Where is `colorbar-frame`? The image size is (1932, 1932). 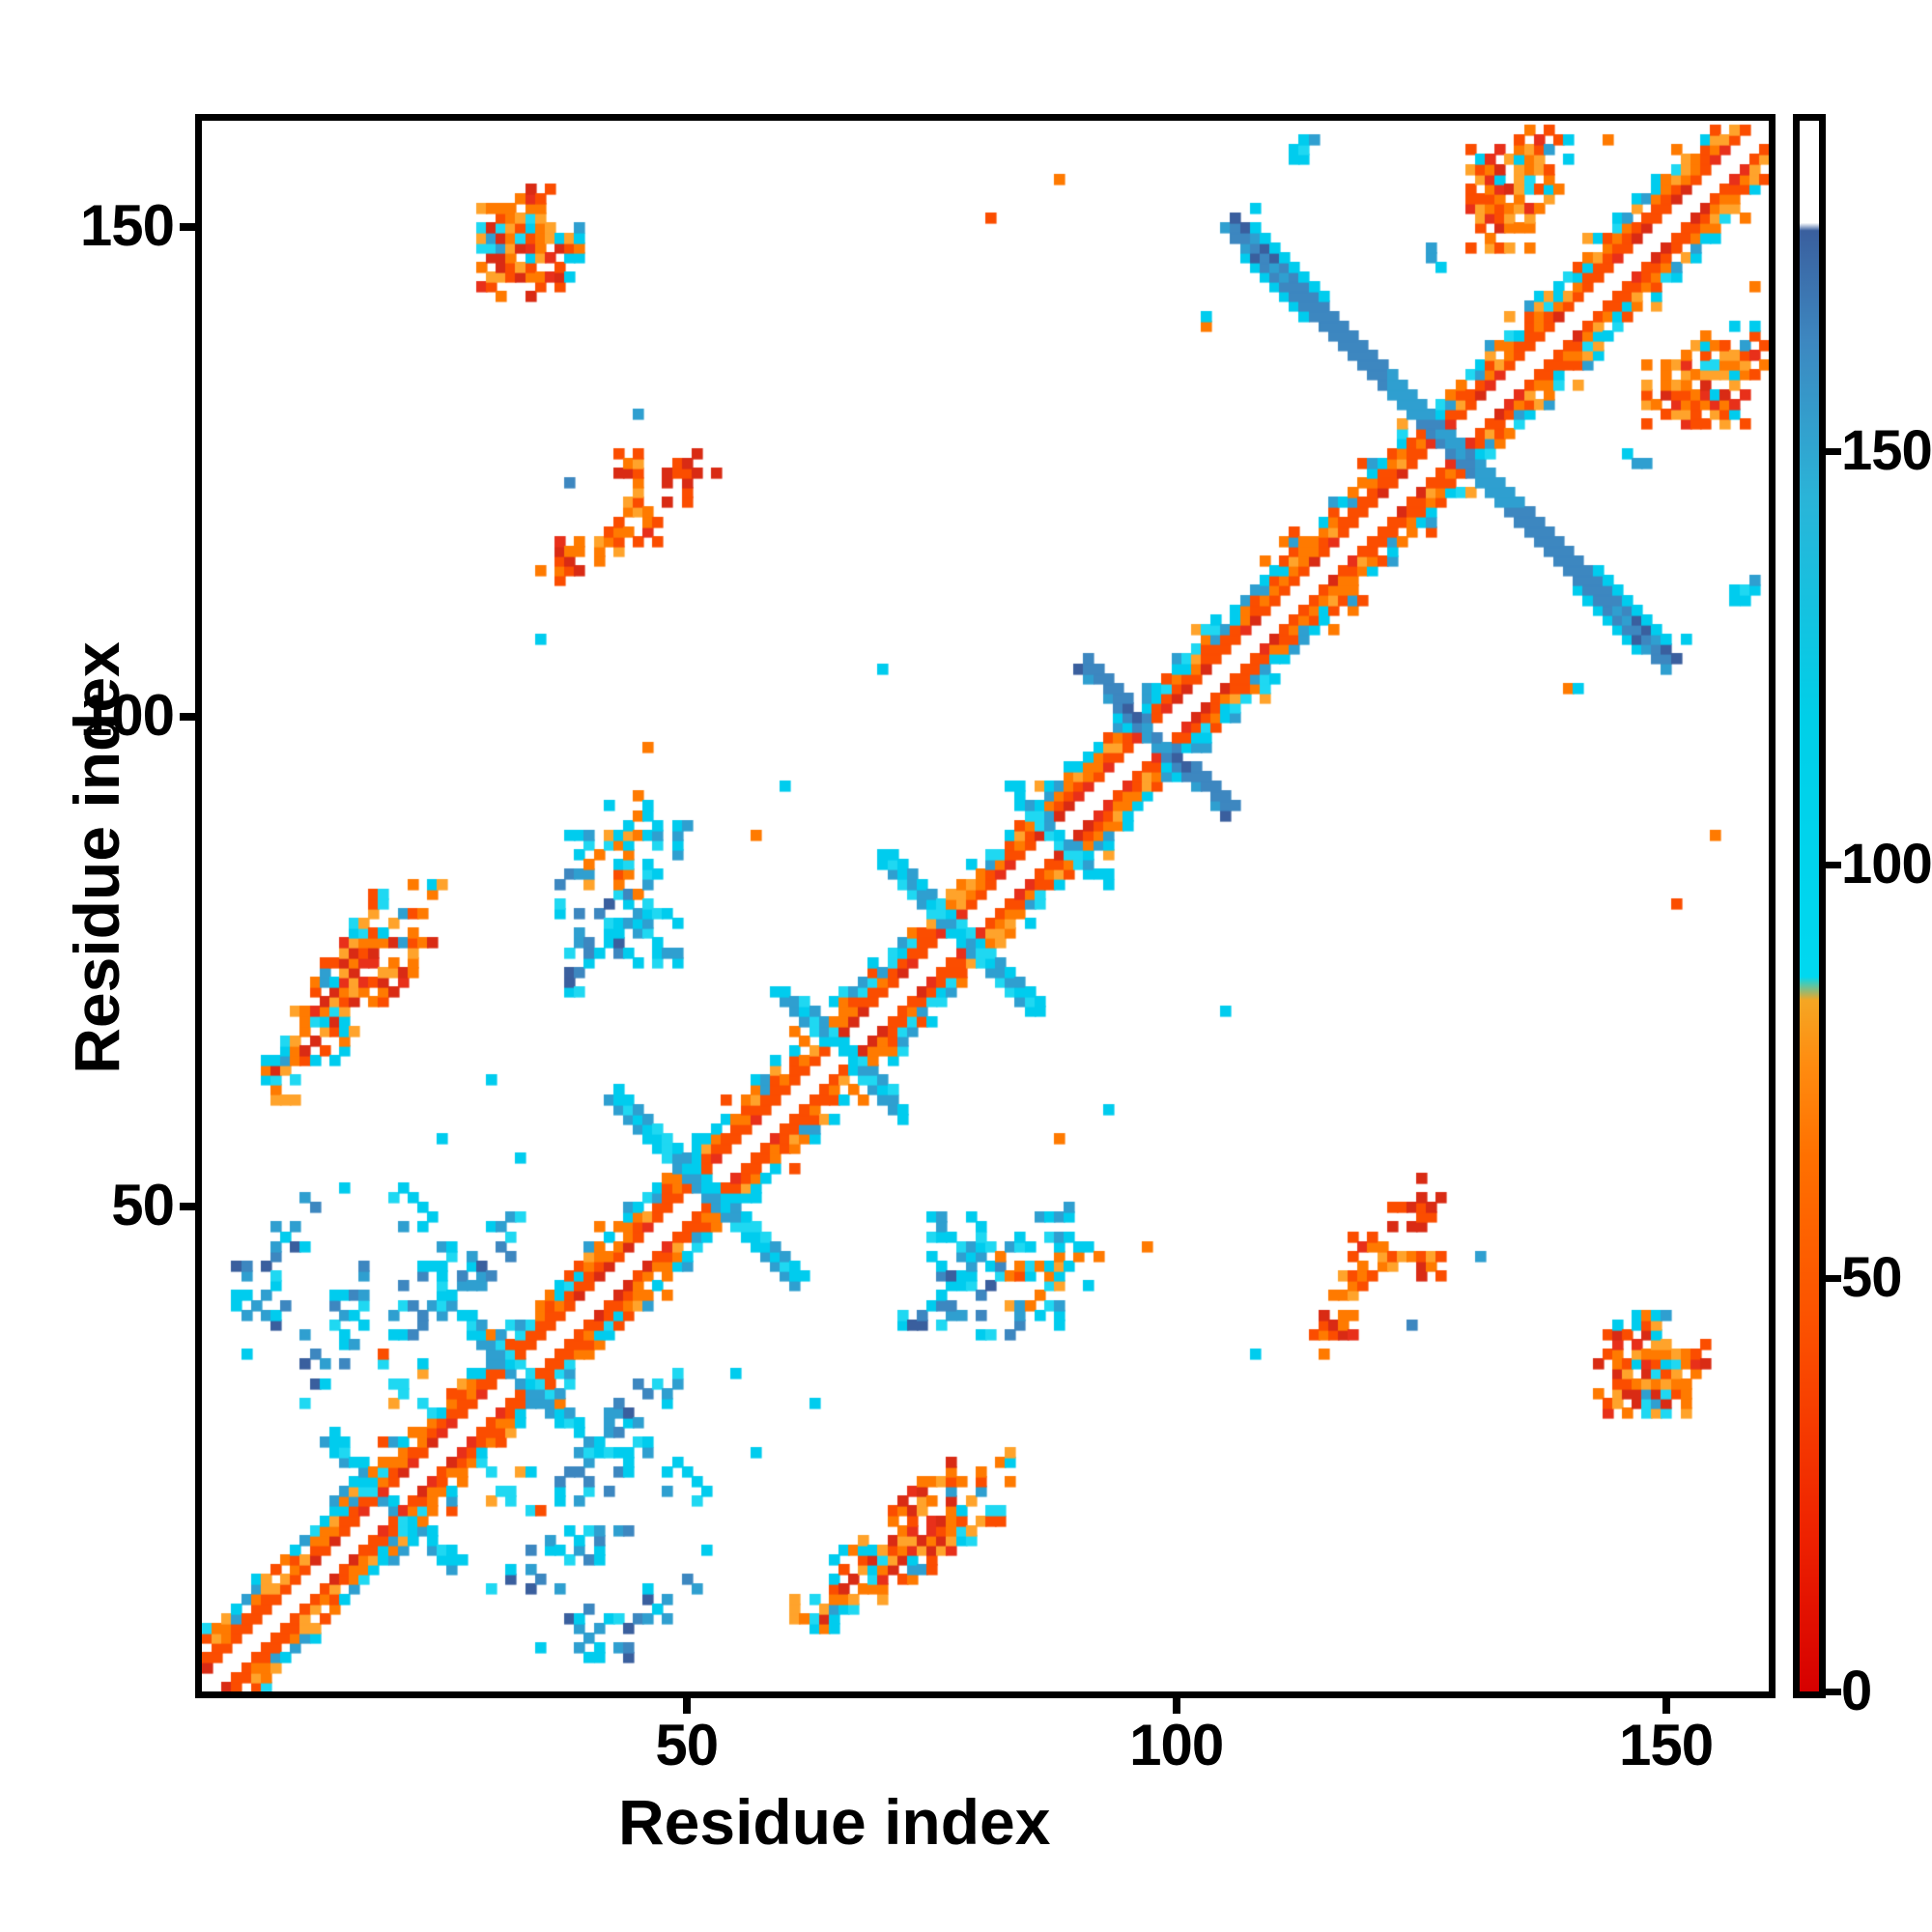 colorbar-frame is located at coordinates (1809, 906).